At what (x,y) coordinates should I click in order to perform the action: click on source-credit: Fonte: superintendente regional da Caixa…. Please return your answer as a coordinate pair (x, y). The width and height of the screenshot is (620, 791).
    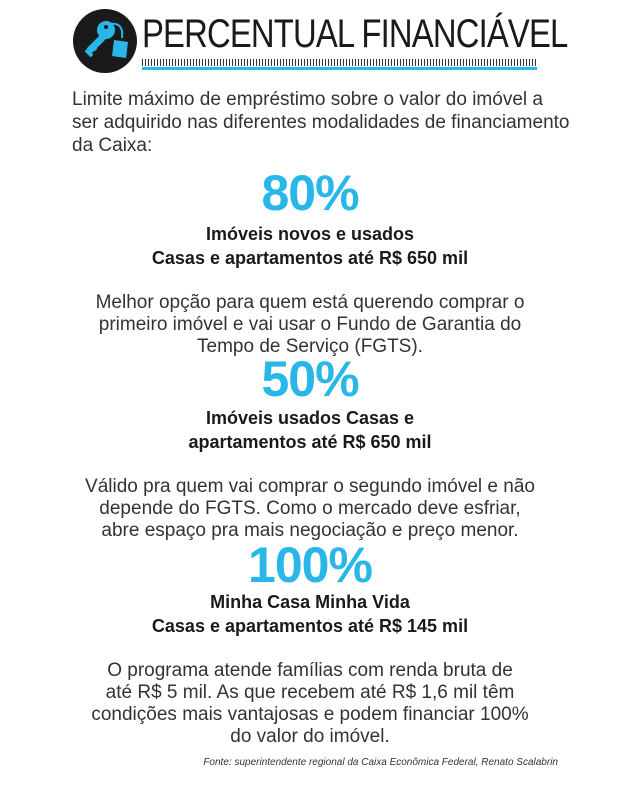
    Looking at the image, I should click on (380, 762).